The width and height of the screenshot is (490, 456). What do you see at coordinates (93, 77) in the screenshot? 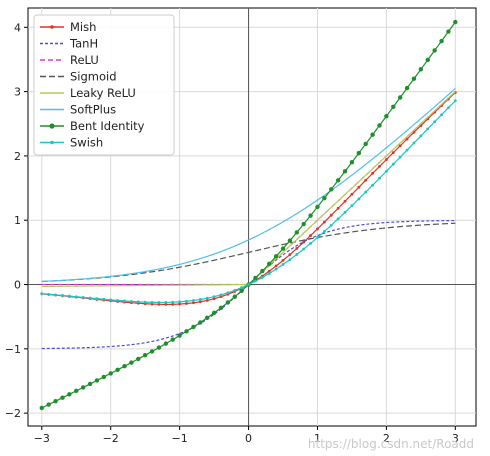
I see `legend-label: Sigmoid` at bounding box center [93, 77].